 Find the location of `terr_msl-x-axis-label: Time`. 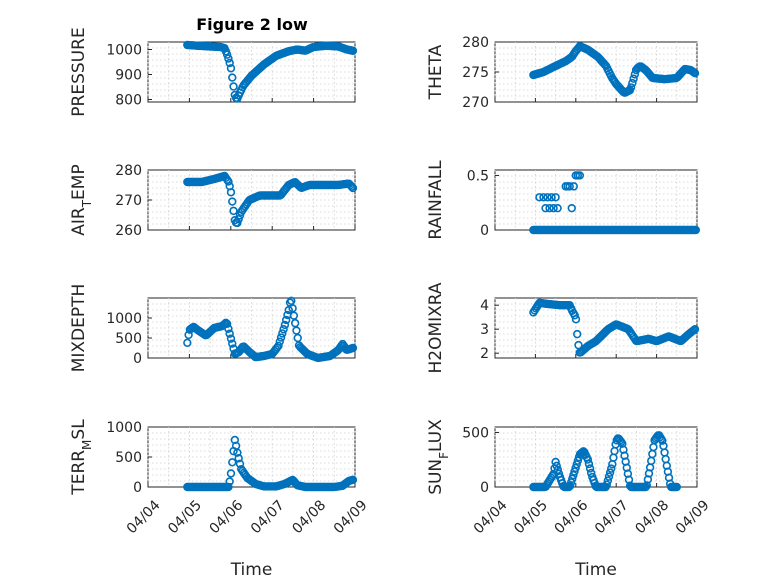

terr_msl-x-axis-label: Time is located at coordinates (251, 570).